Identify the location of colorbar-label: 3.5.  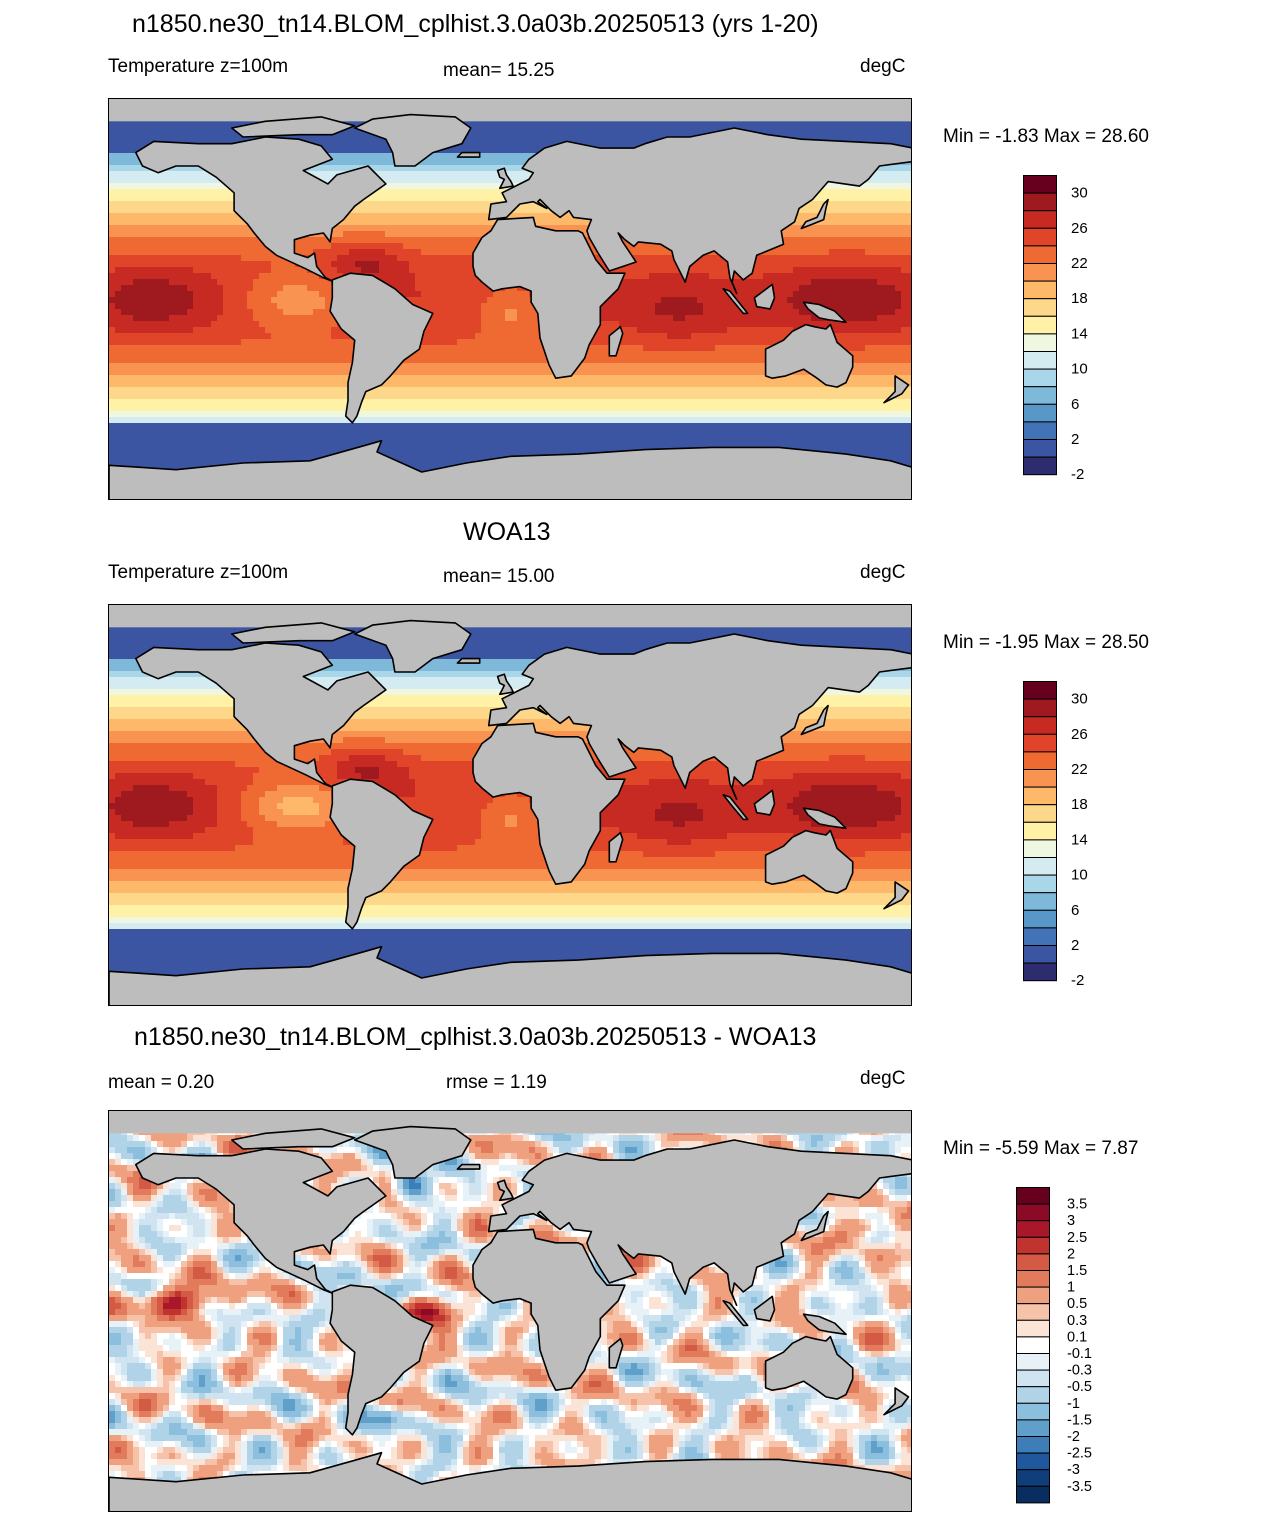
(1077, 1205).